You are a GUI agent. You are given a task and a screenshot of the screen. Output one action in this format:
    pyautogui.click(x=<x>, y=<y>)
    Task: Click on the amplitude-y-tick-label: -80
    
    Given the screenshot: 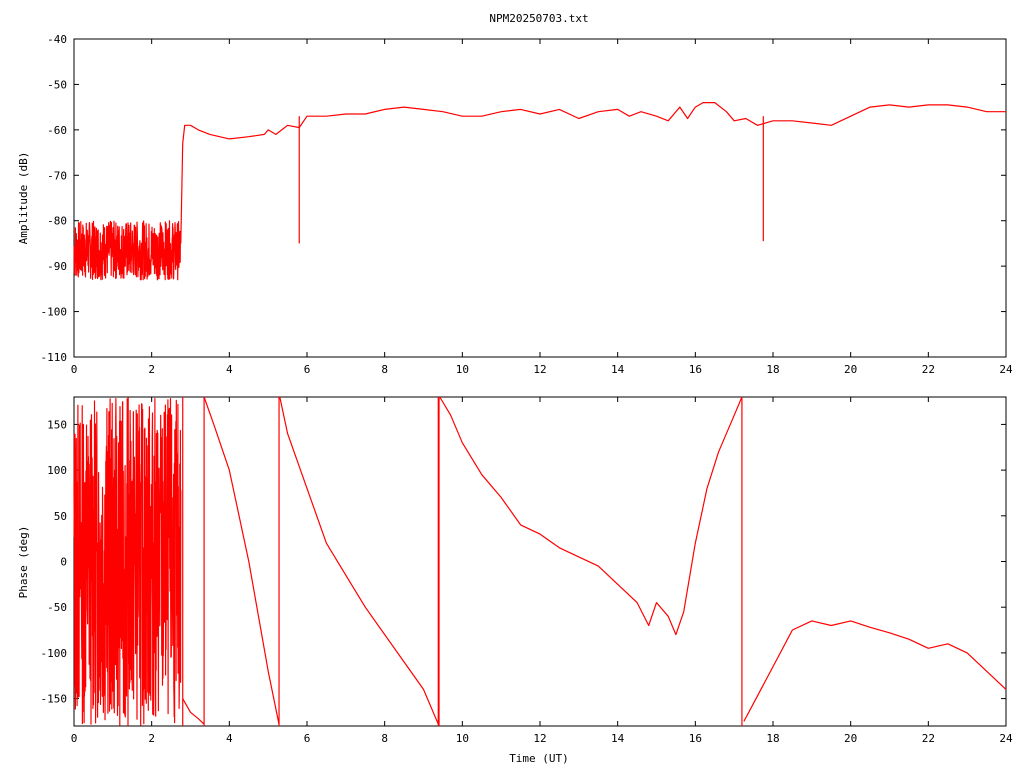 What is the action you would take?
    pyautogui.click(x=57, y=221)
    